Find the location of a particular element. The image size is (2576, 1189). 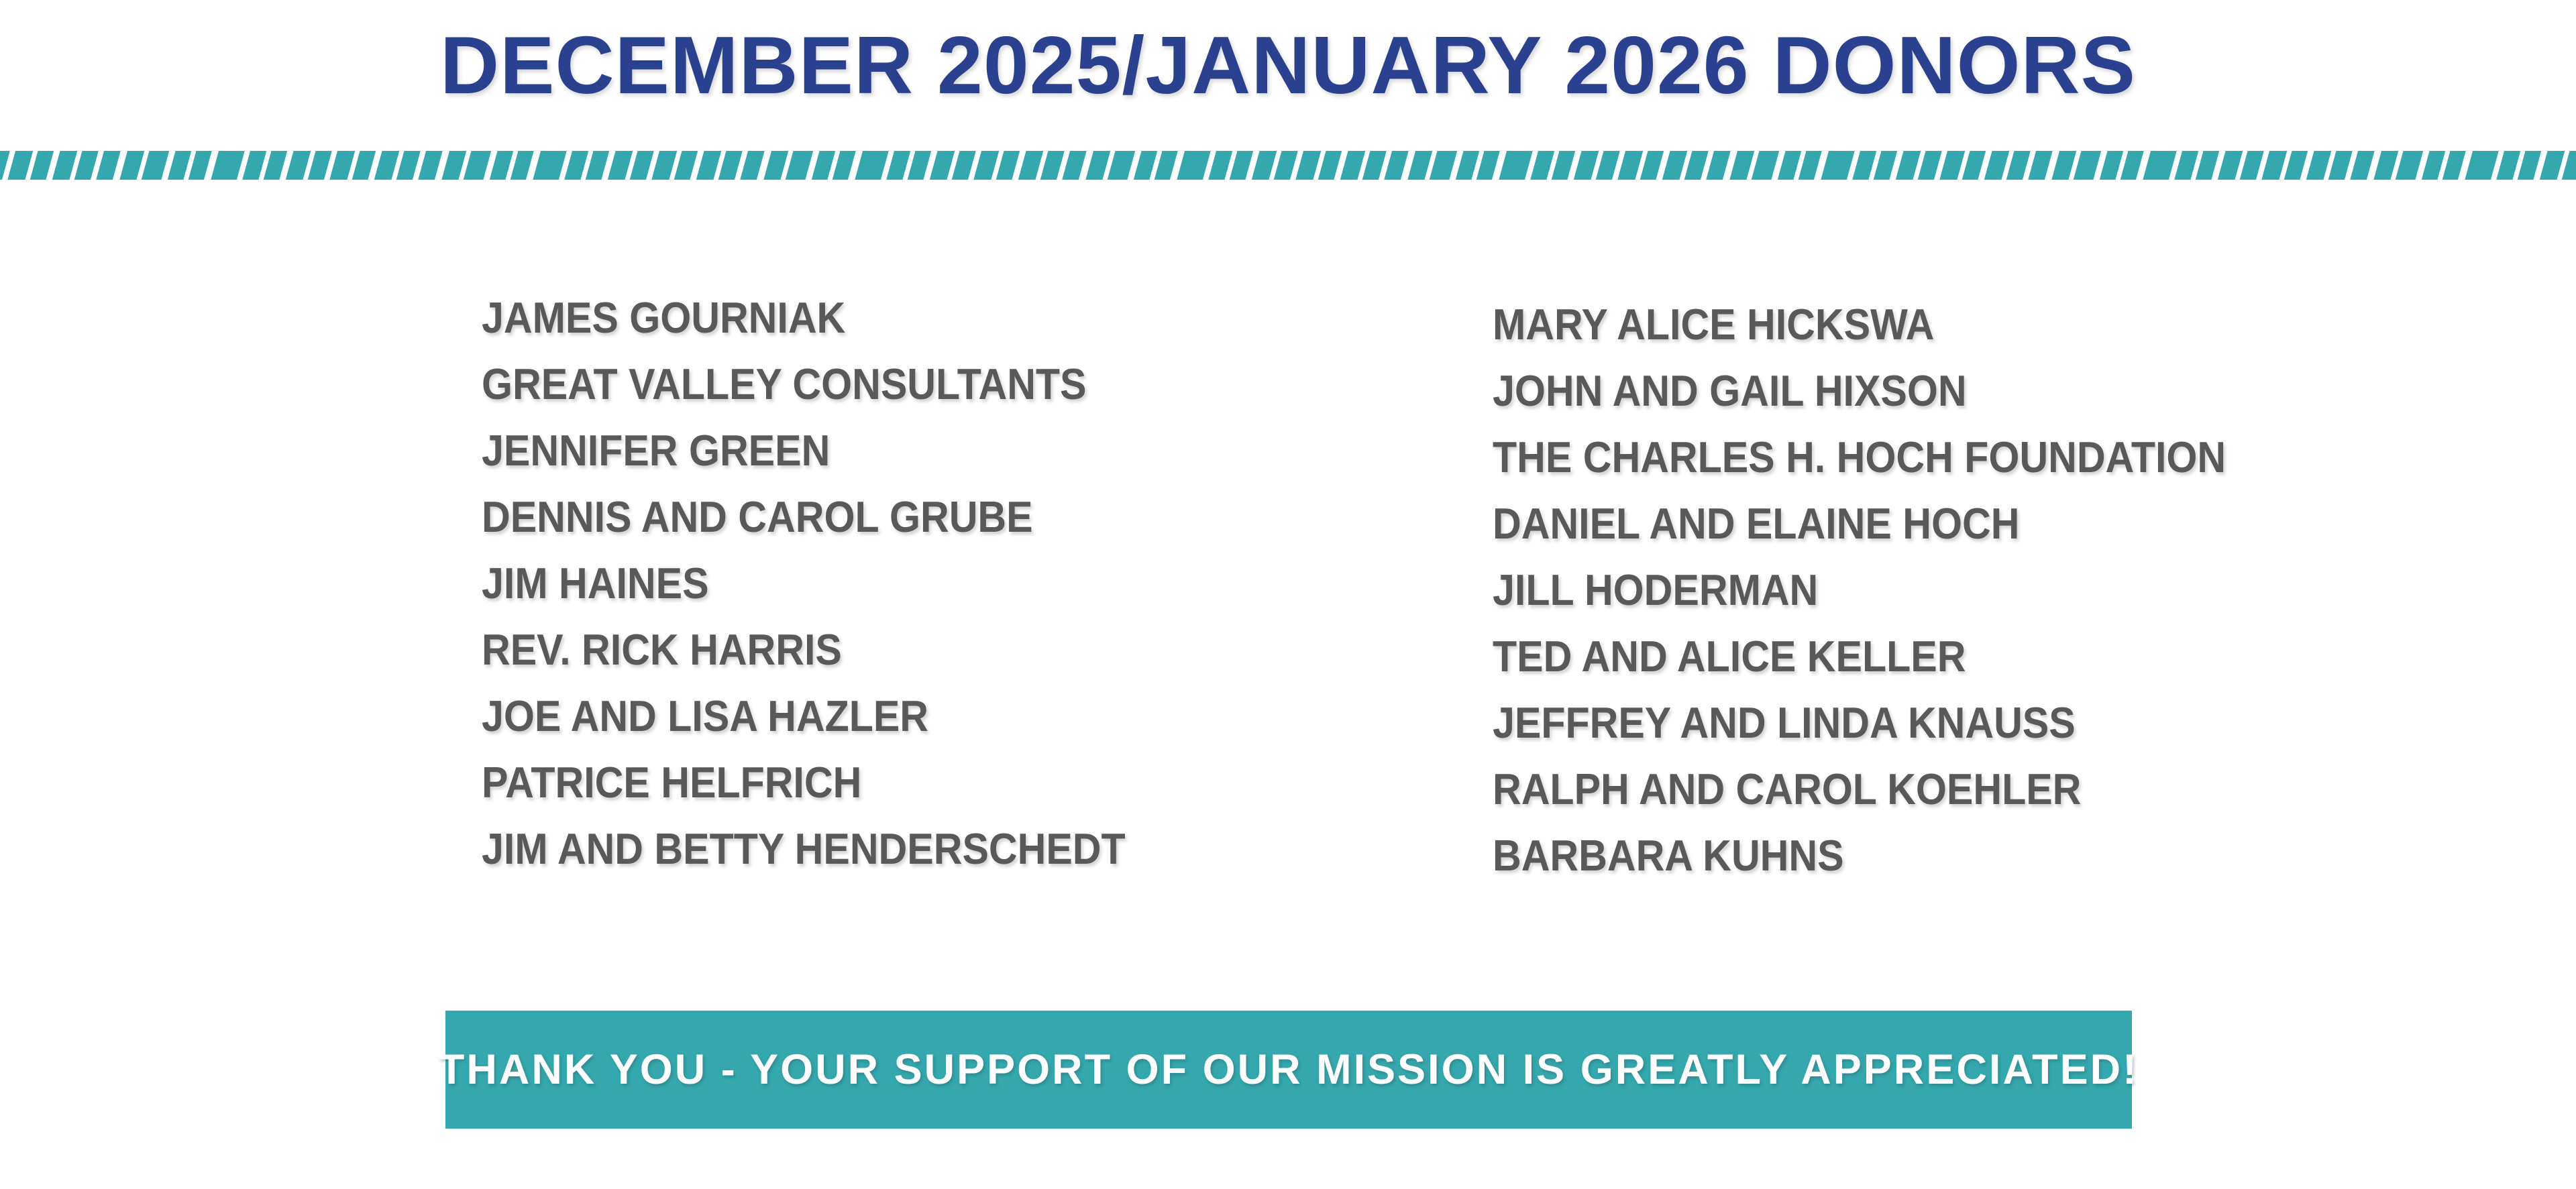

donor-name: THE CHARLES H. HOCH FOUNDATION is located at coordinates (1859, 457).